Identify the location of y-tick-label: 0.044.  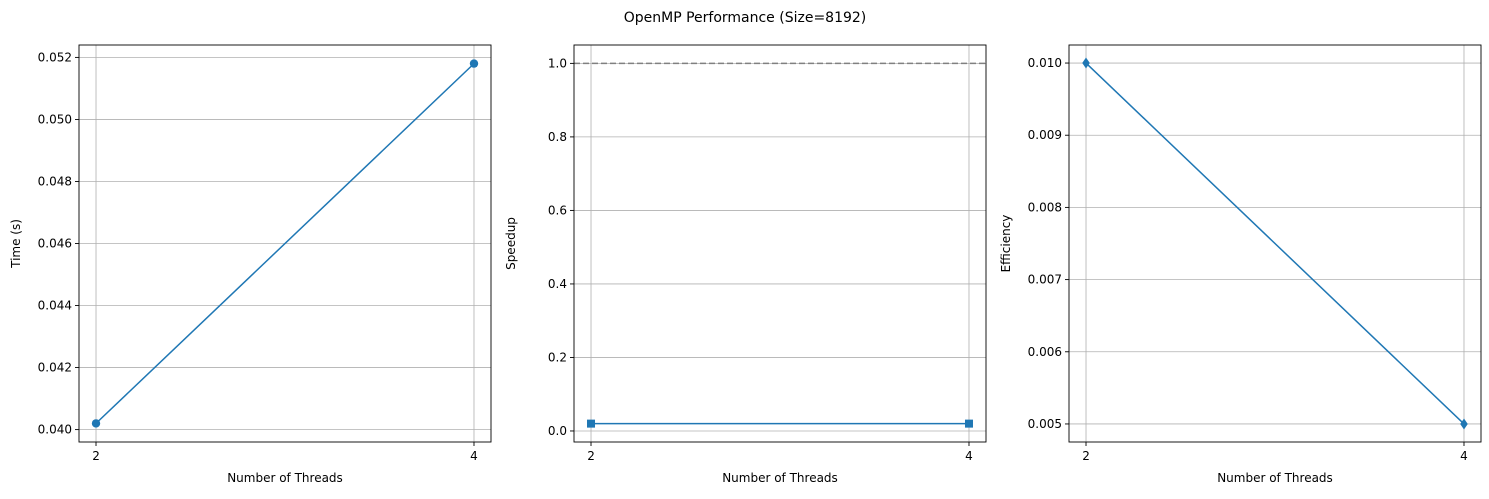
(55, 306).